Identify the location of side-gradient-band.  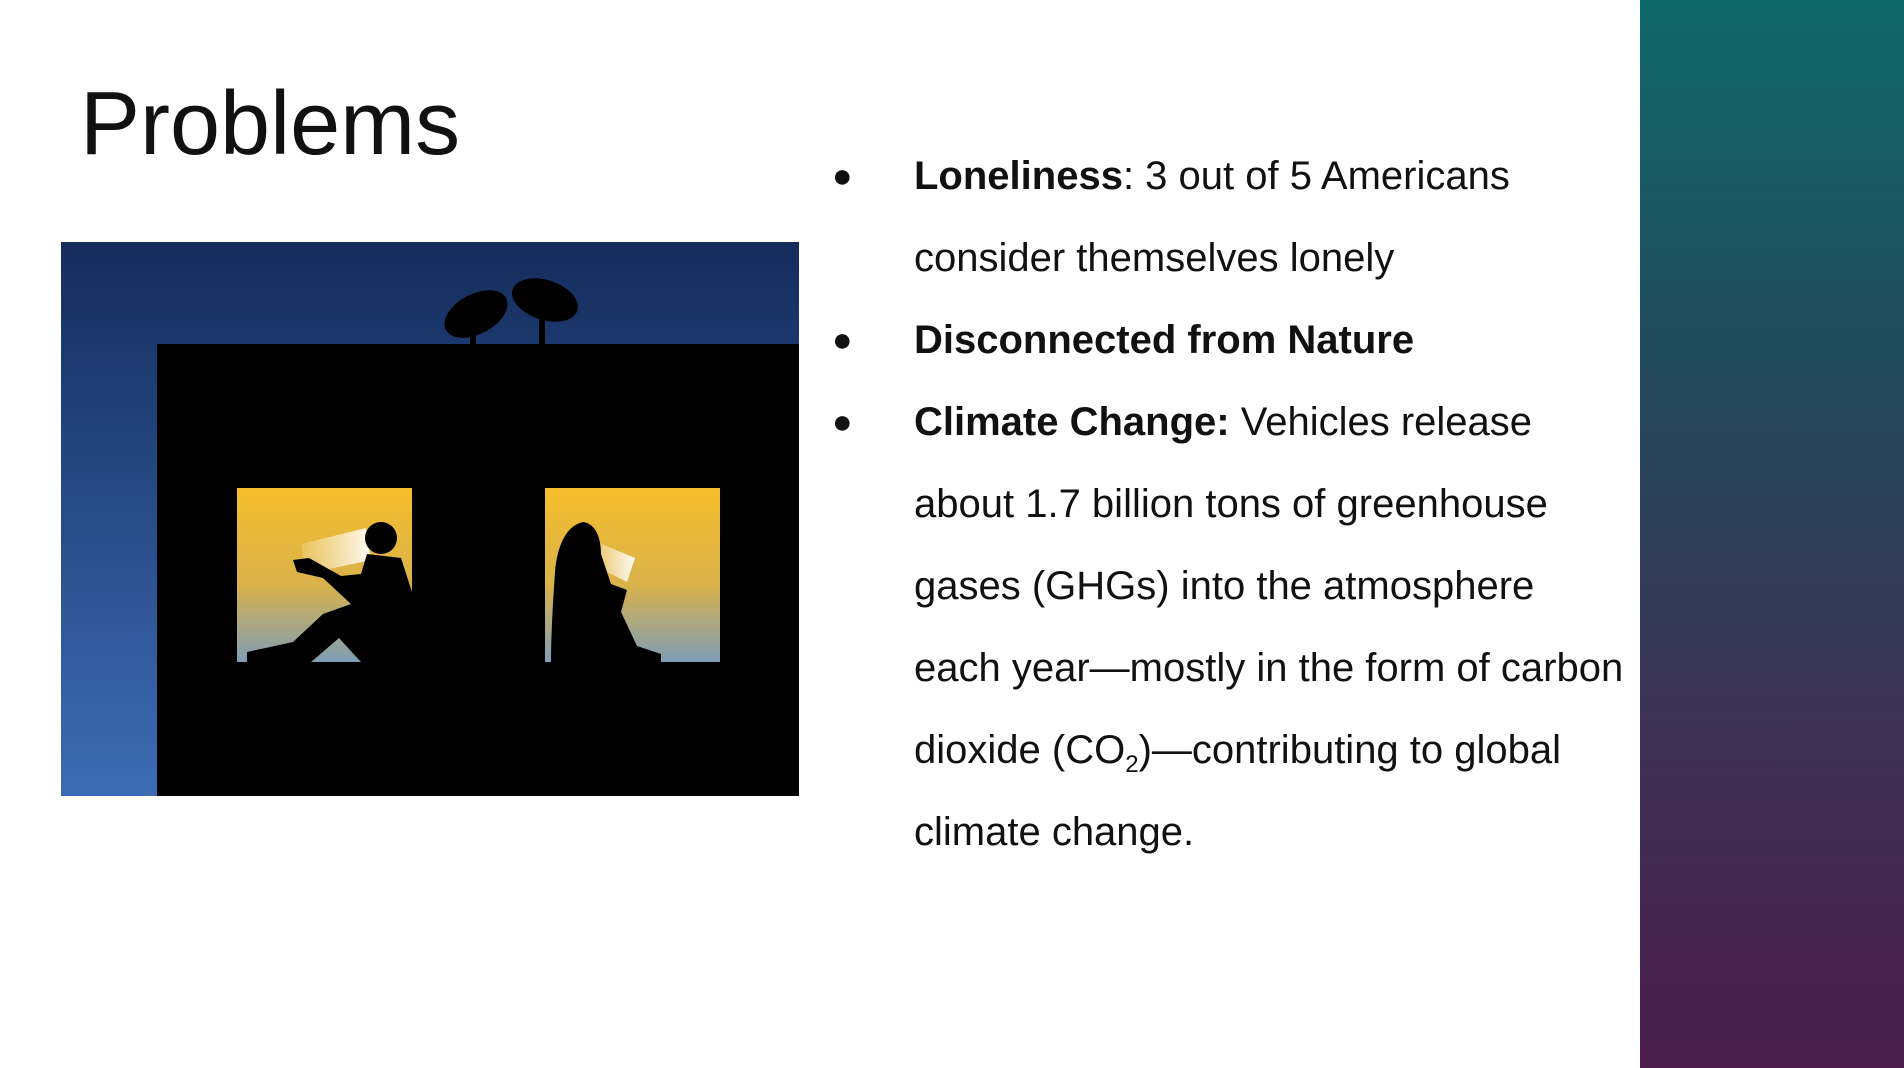
(1772, 534).